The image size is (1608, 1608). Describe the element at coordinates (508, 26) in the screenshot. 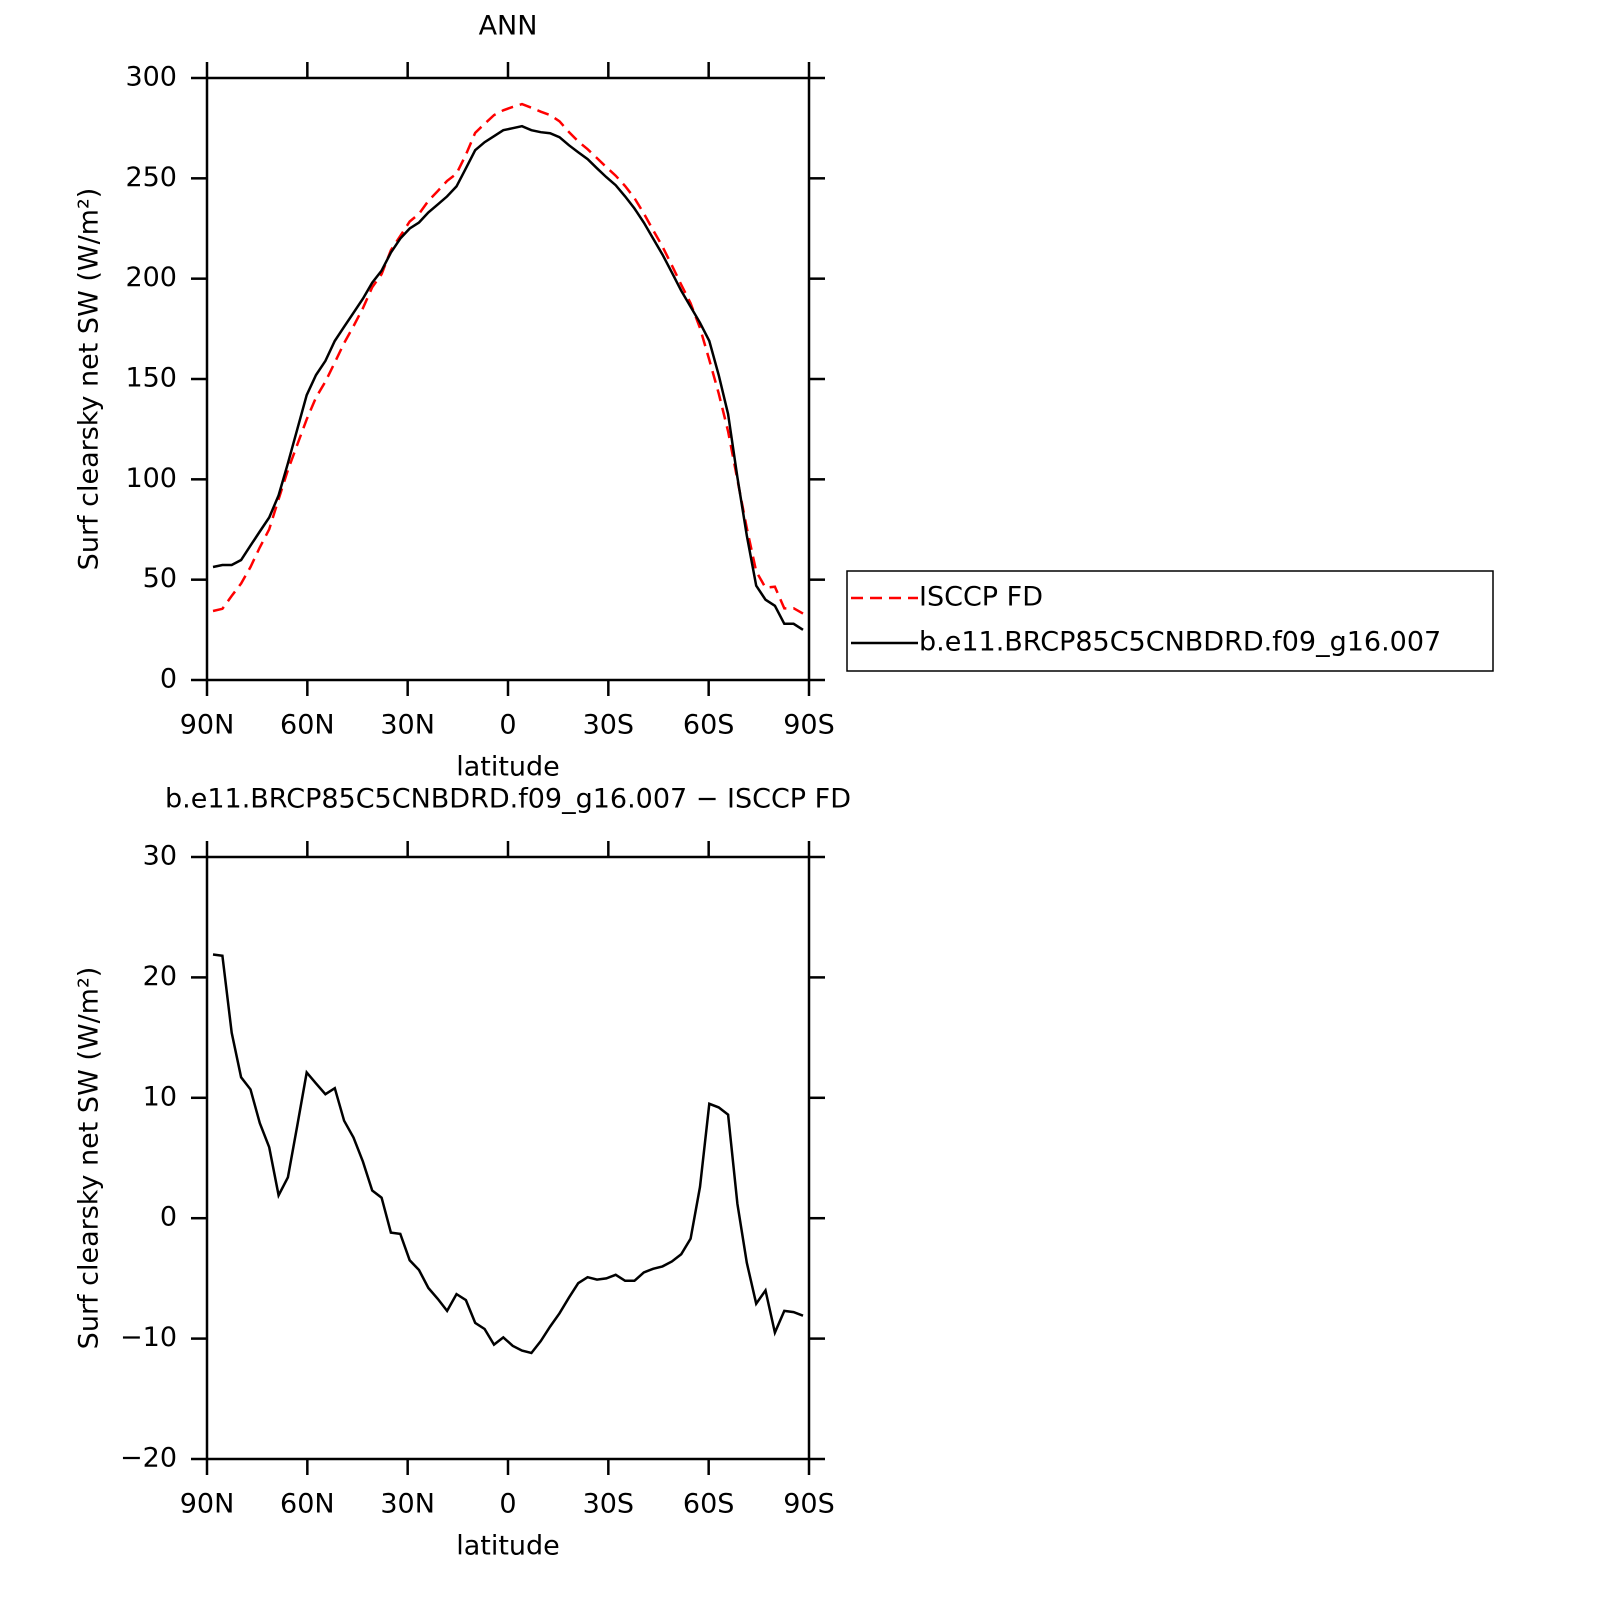

I see `chart-title: ANN` at that location.